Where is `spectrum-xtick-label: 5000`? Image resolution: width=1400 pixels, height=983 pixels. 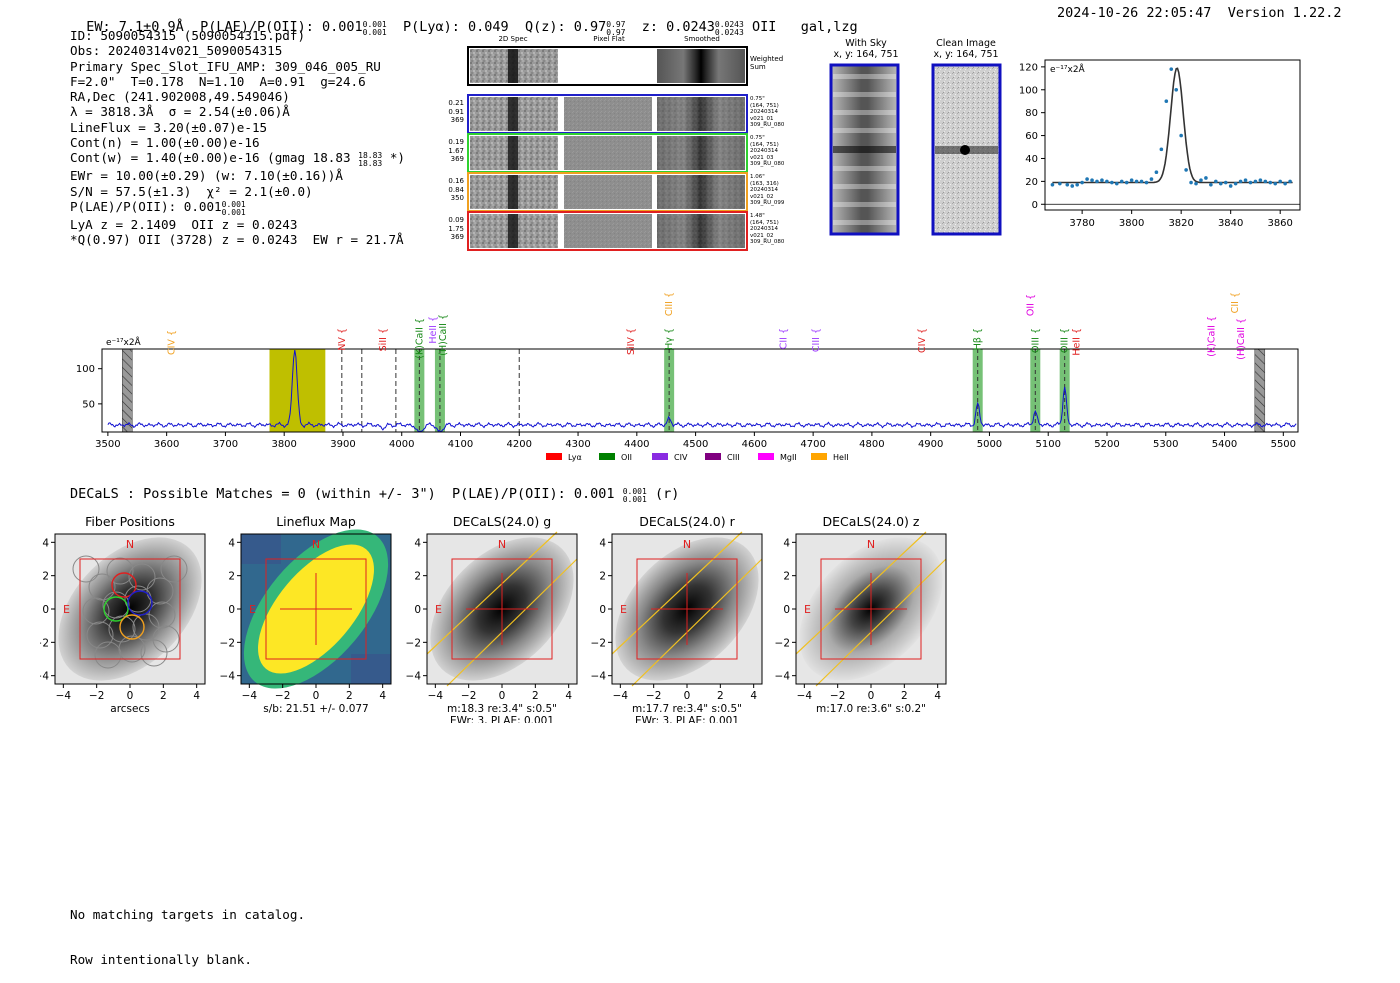
spectrum-xtick-label: 5000 is located at coordinates (989, 444).